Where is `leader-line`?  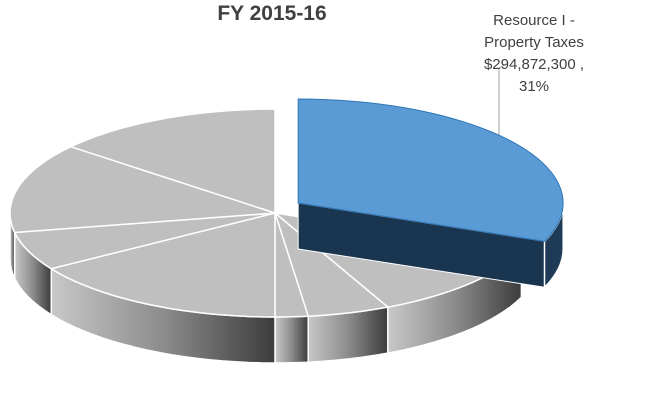
leader-line is located at coordinates (502, 101).